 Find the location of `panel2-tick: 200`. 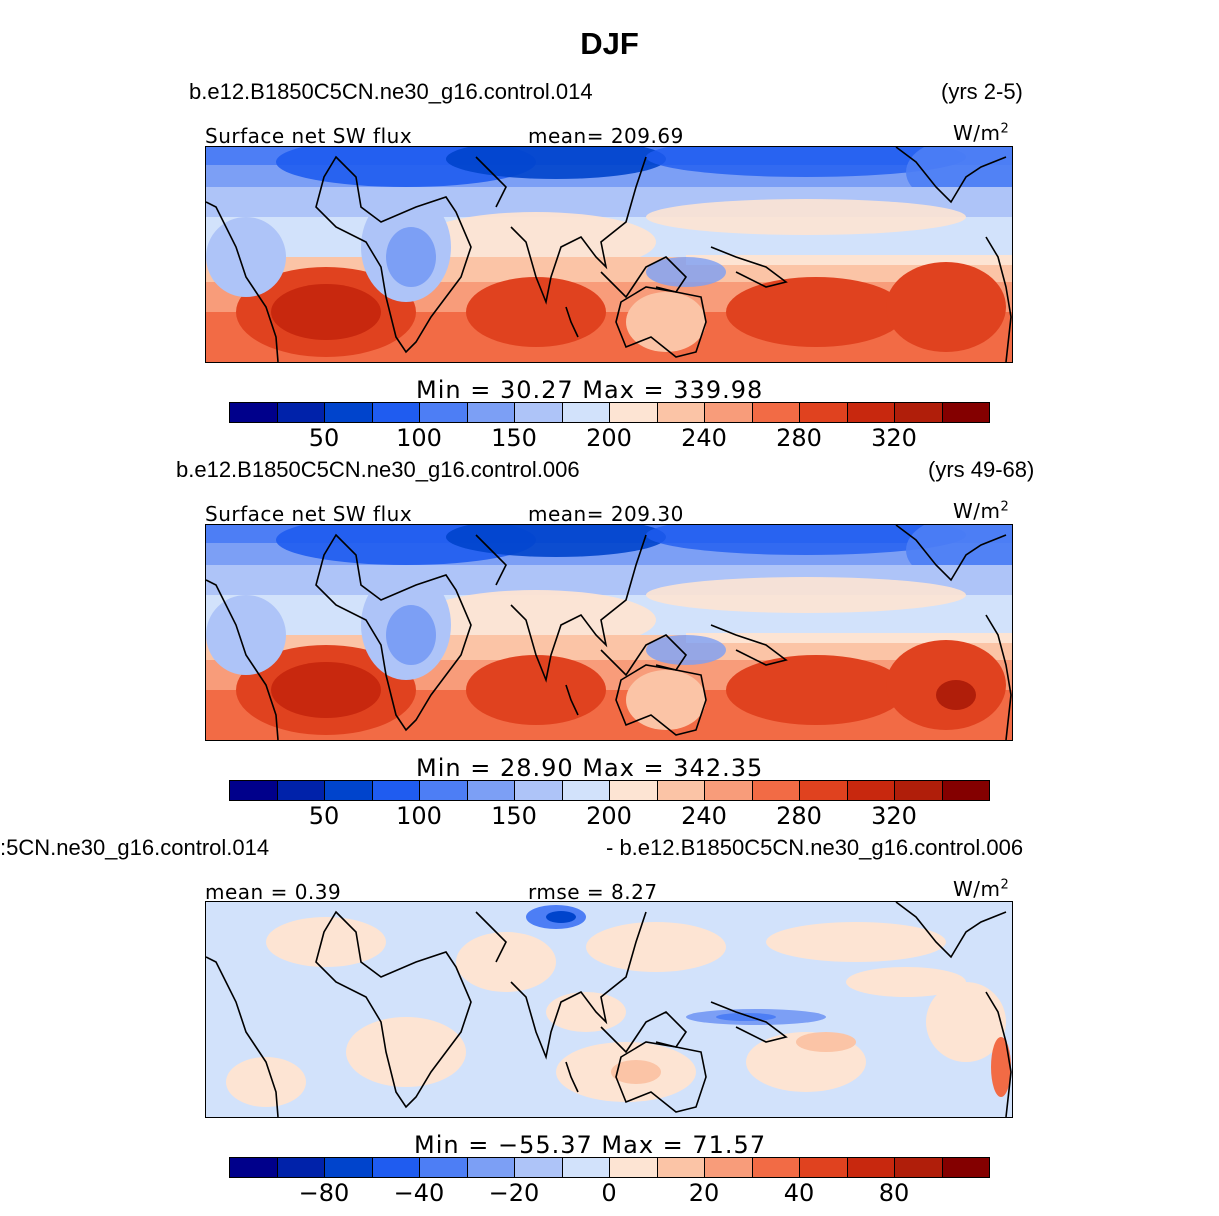

panel2-tick: 200 is located at coordinates (609, 816).